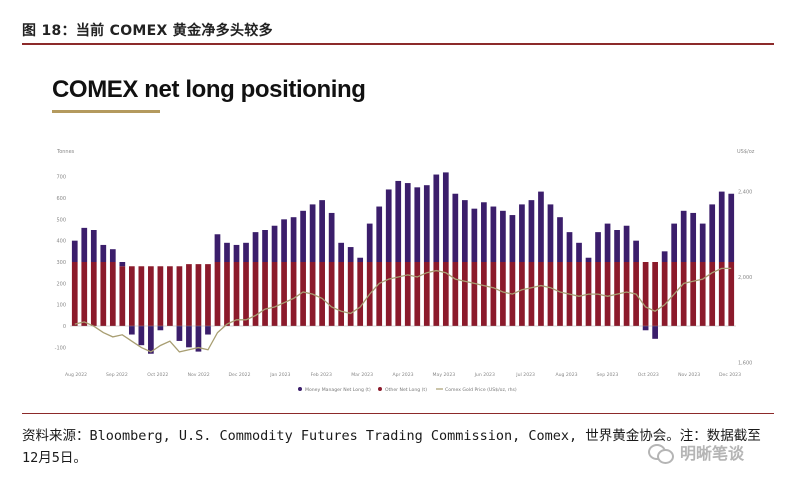  Describe the element at coordinates (525, 375) in the screenshot. I see `x-tick-label: Jul 2023` at that location.